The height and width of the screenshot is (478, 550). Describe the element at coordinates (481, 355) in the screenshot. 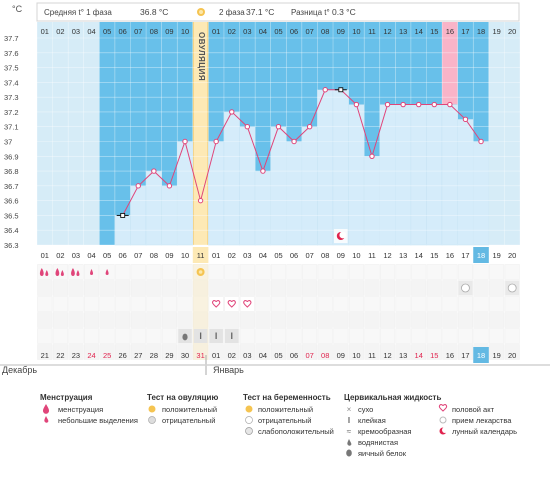

I see `calendar-date-label: 18` at that location.